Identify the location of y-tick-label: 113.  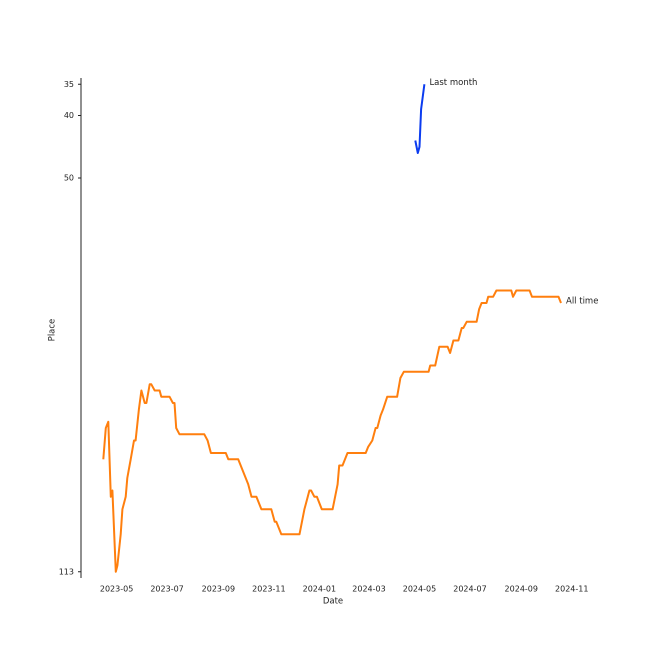
(66, 571).